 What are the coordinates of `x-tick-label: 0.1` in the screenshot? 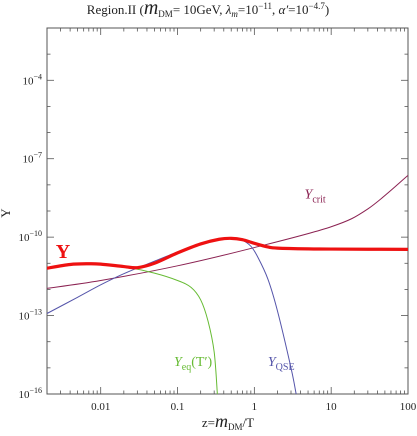 It's located at (178, 407).